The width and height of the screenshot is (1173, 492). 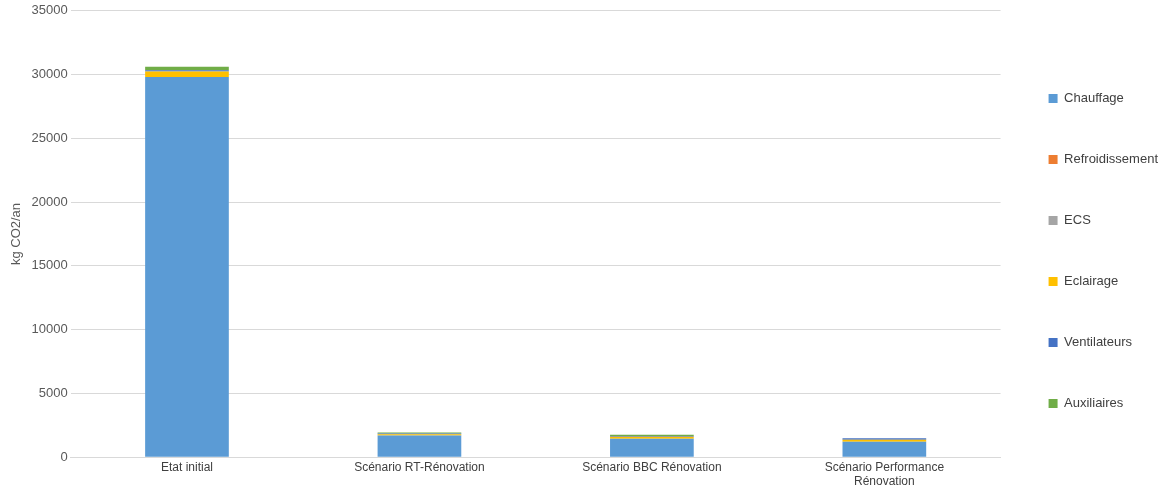 What do you see at coordinates (49, 137) in the screenshot?
I see `y-tick-label: 25000` at bounding box center [49, 137].